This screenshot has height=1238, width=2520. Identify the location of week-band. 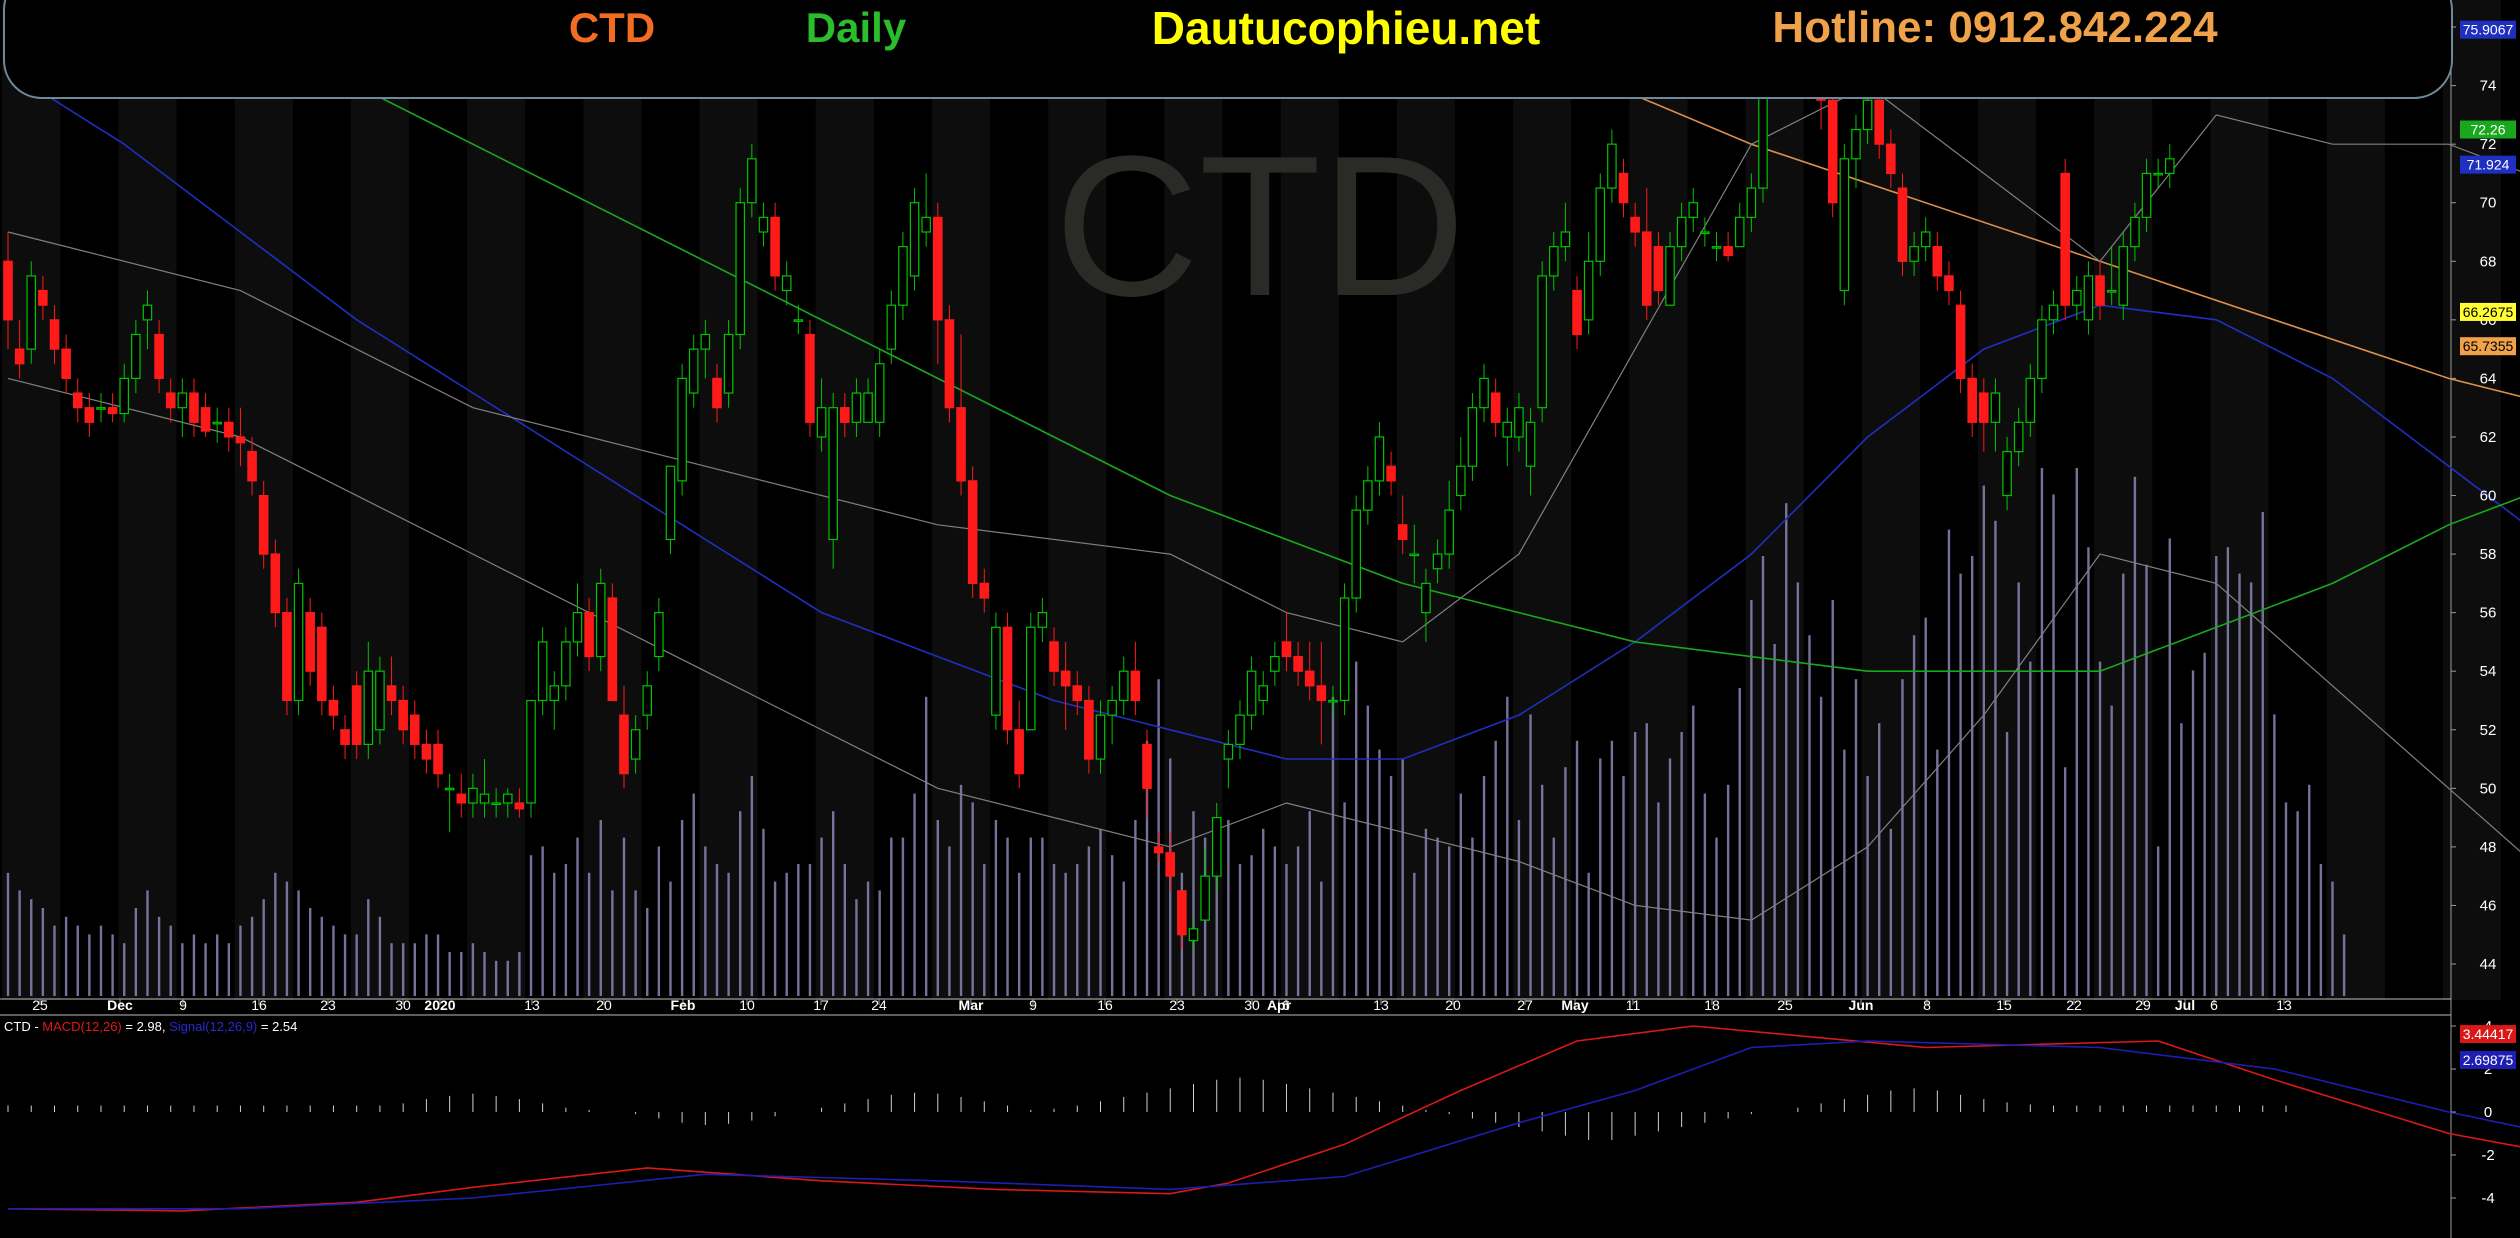
(2355, 500).